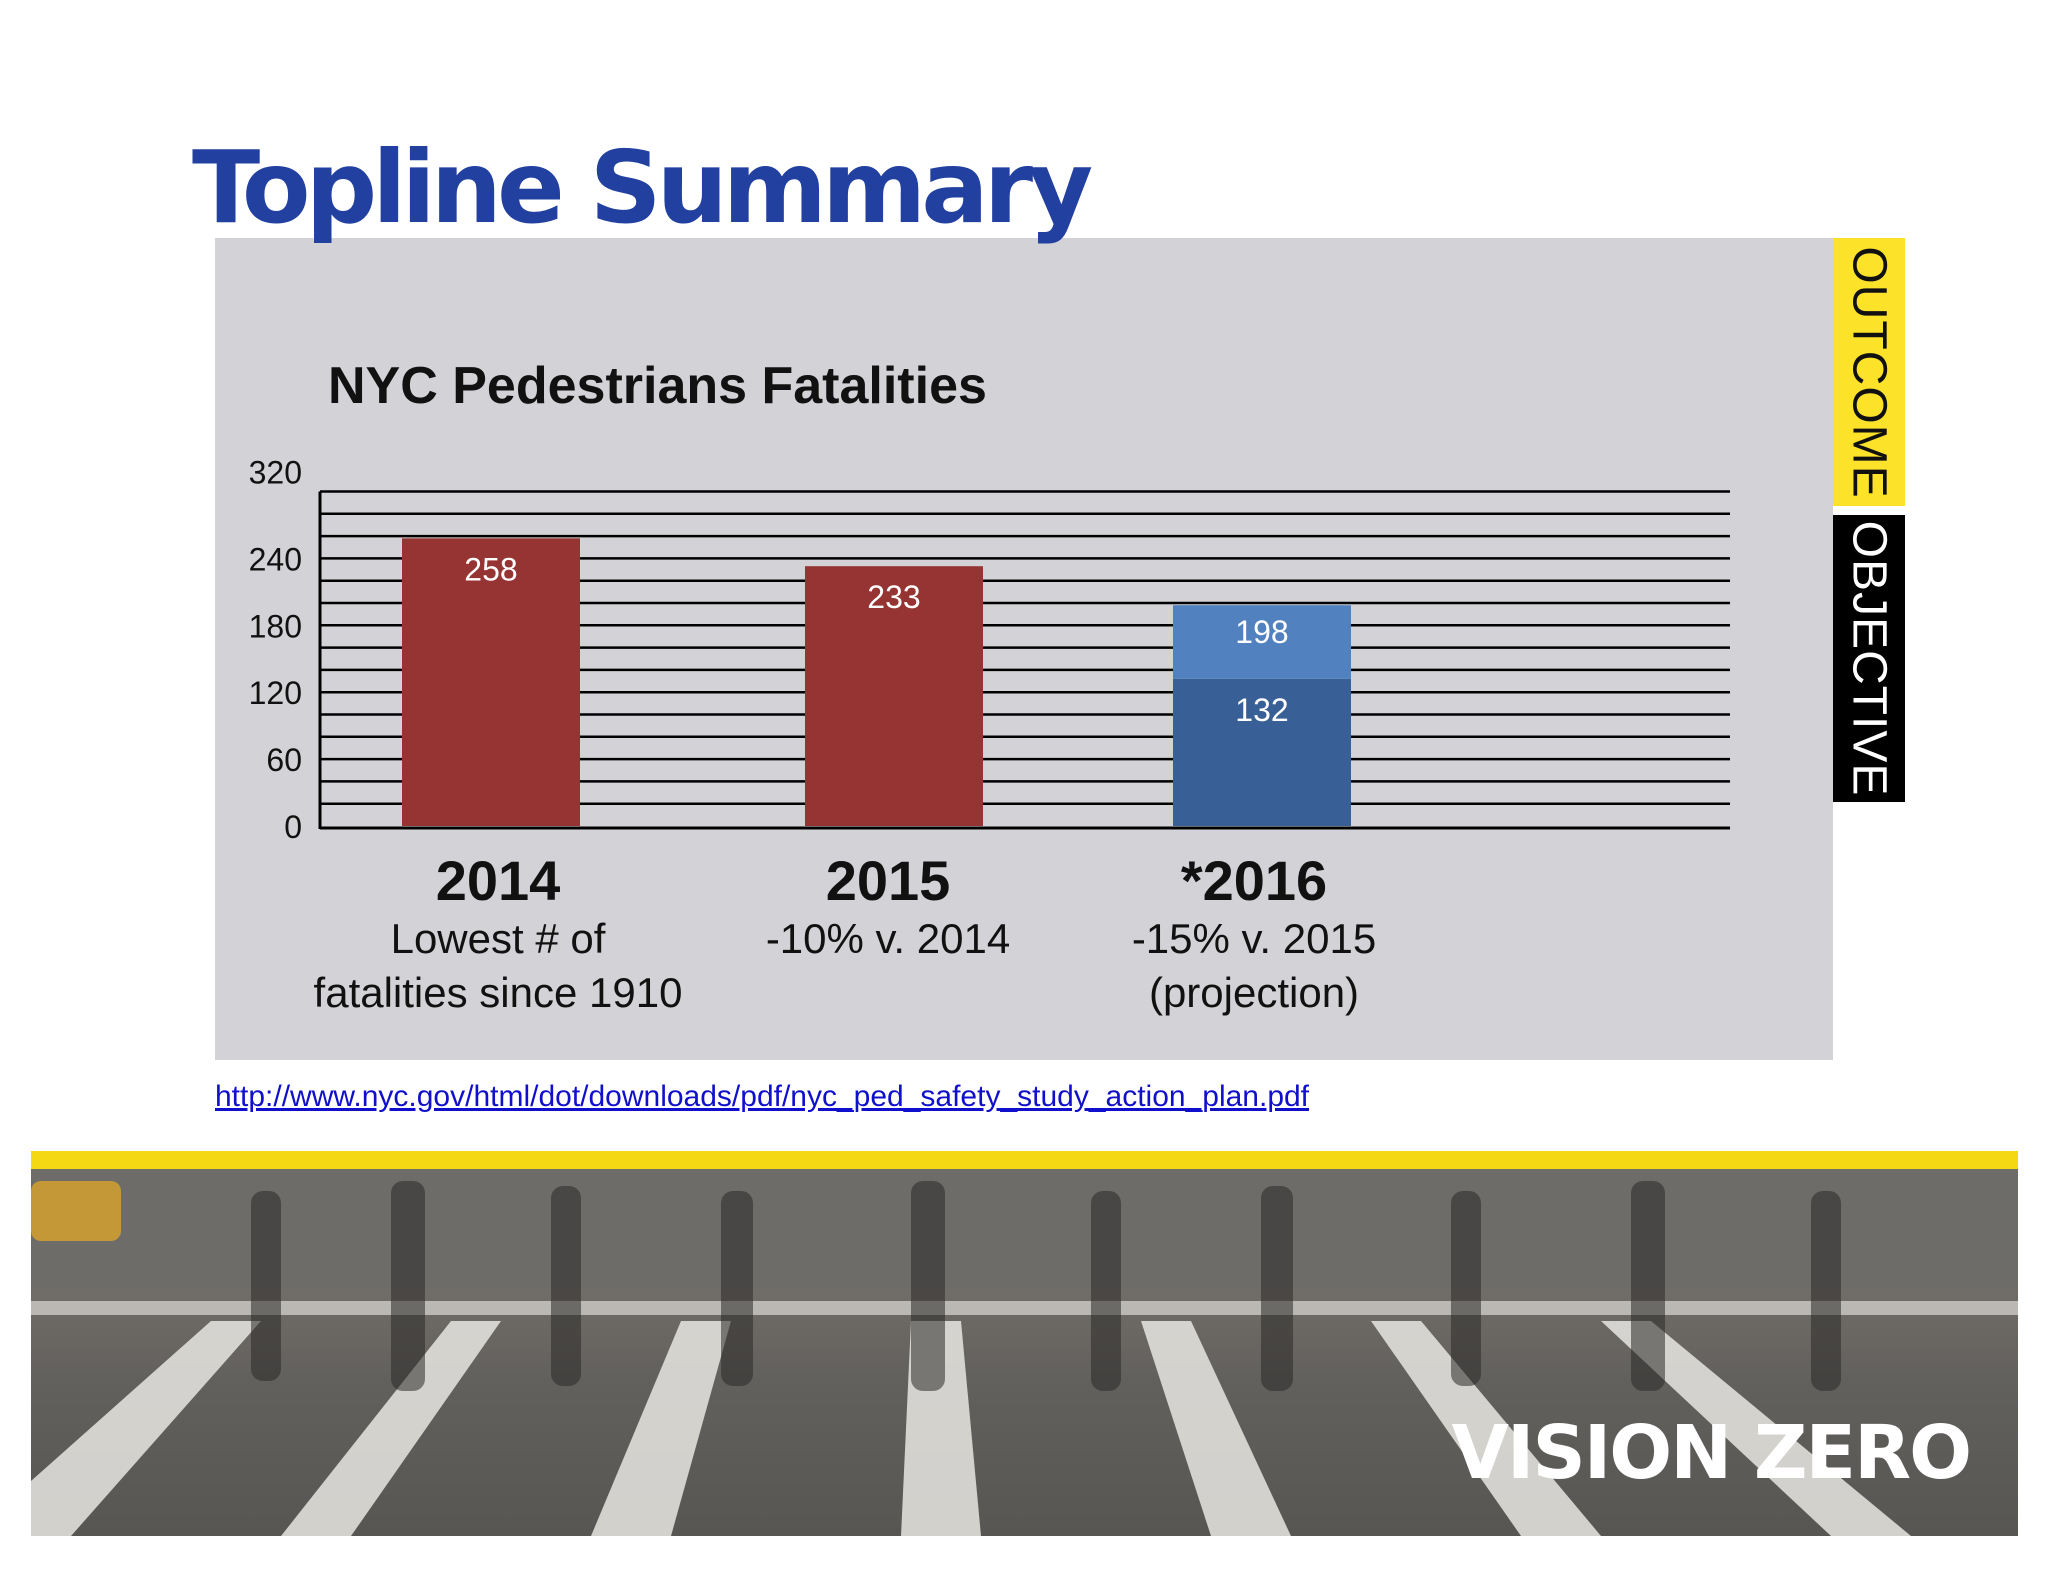 Image resolution: width=2048 pixels, height=1582 pixels. Describe the element at coordinates (491, 682) in the screenshot. I see `bar-2014` at that location.